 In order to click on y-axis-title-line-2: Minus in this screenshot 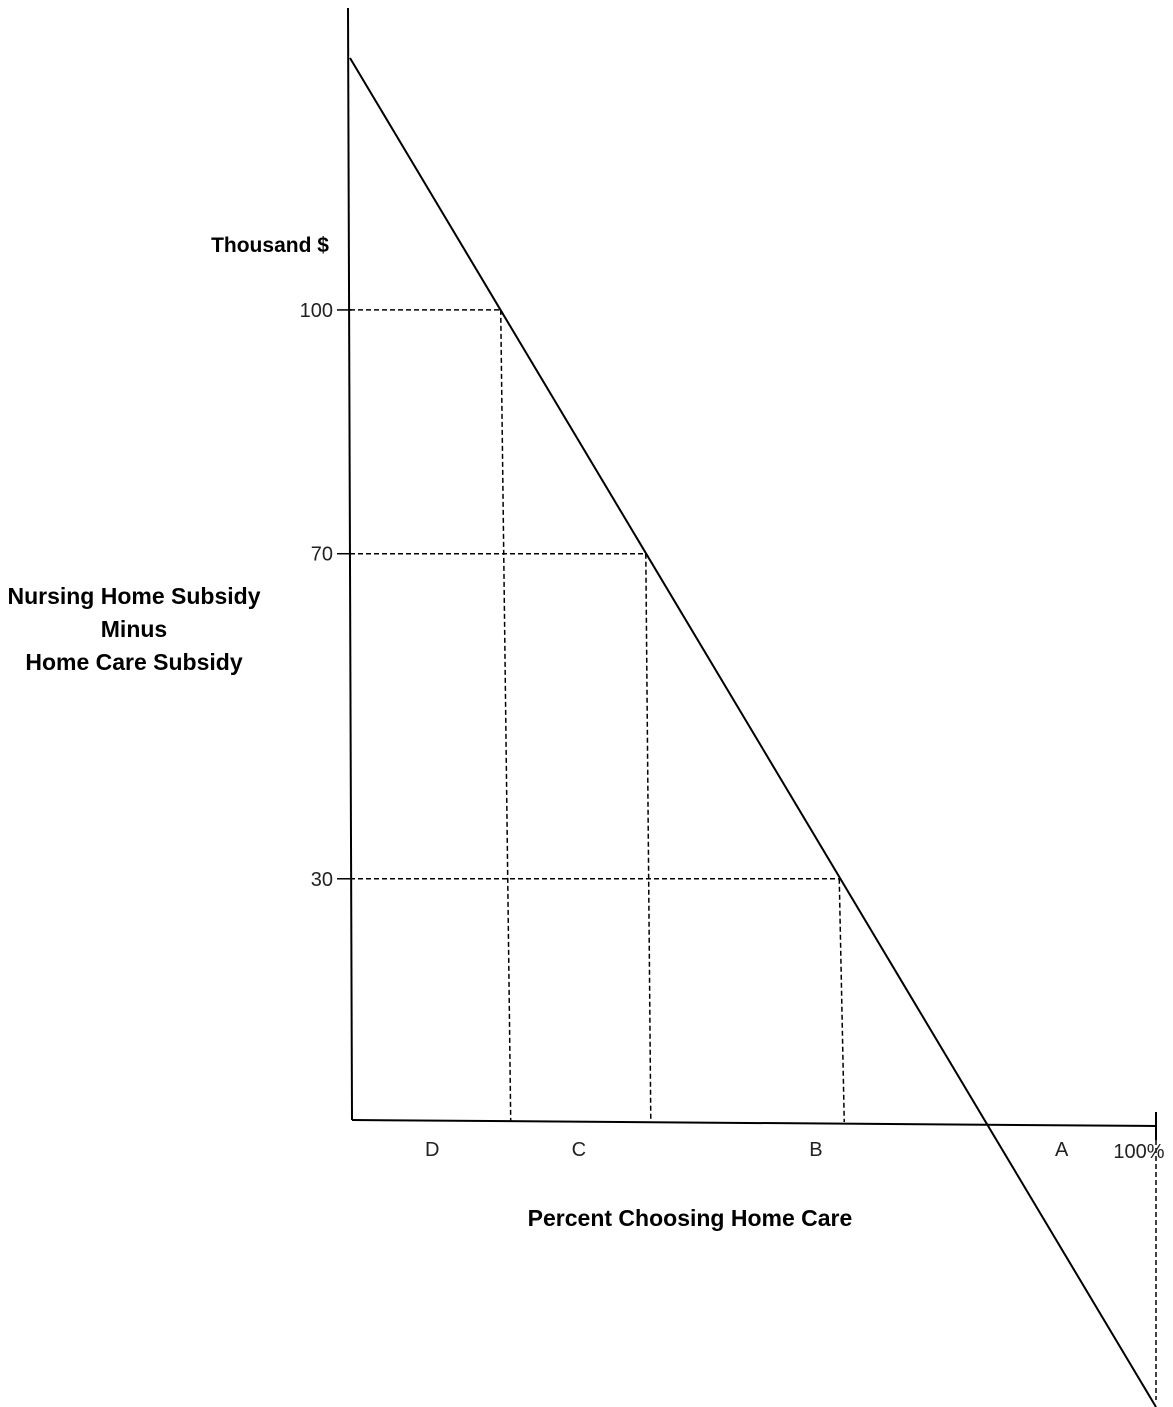, I will do `click(134, 629)`.